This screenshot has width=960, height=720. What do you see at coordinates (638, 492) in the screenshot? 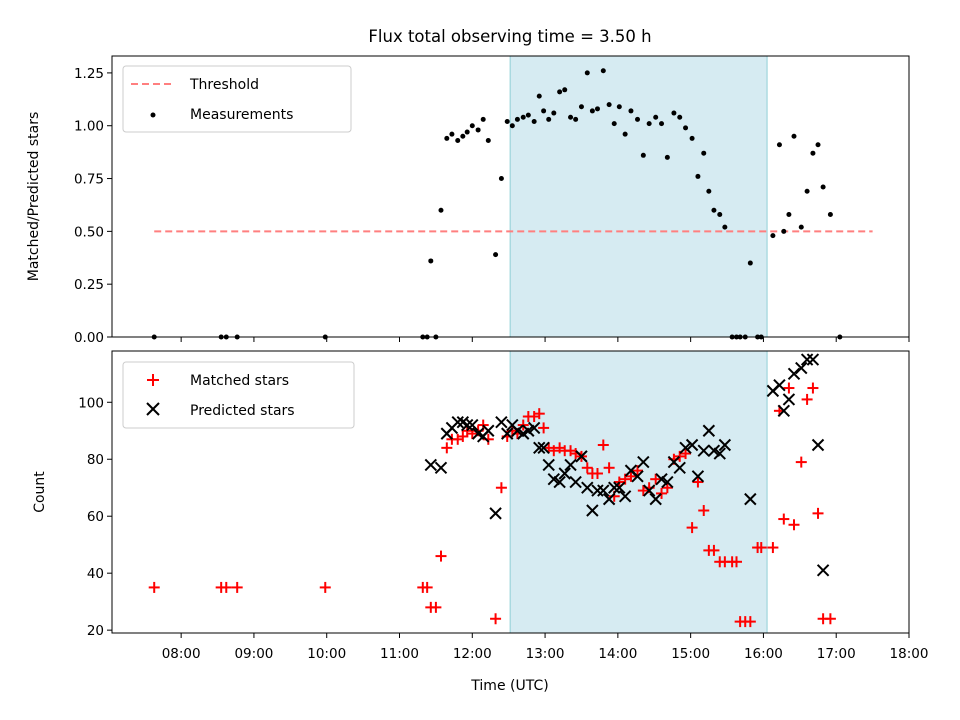
I see `counts-shaded-interval` at bounding box center [638, 492].